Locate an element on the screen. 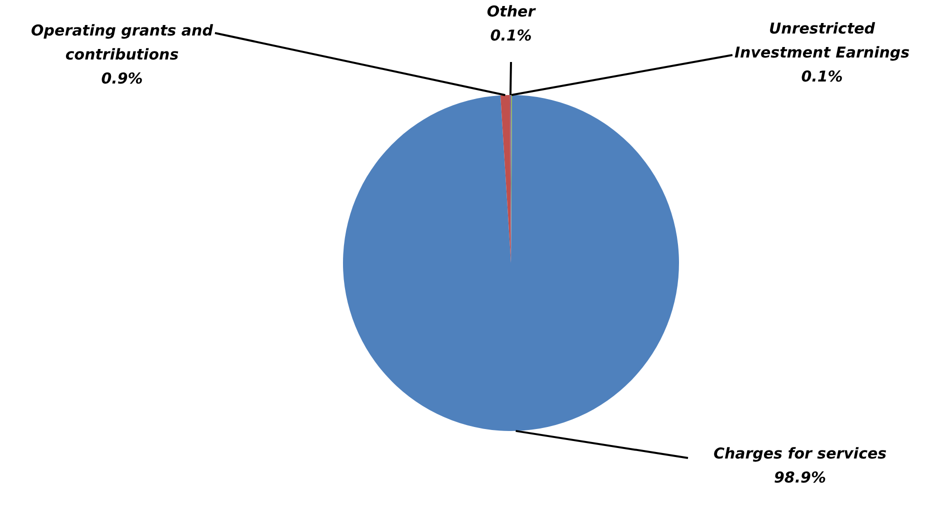 This screenshot has width=949, height=512. slice-label: Operating grants and contributions is located at coordinates (122, 42).